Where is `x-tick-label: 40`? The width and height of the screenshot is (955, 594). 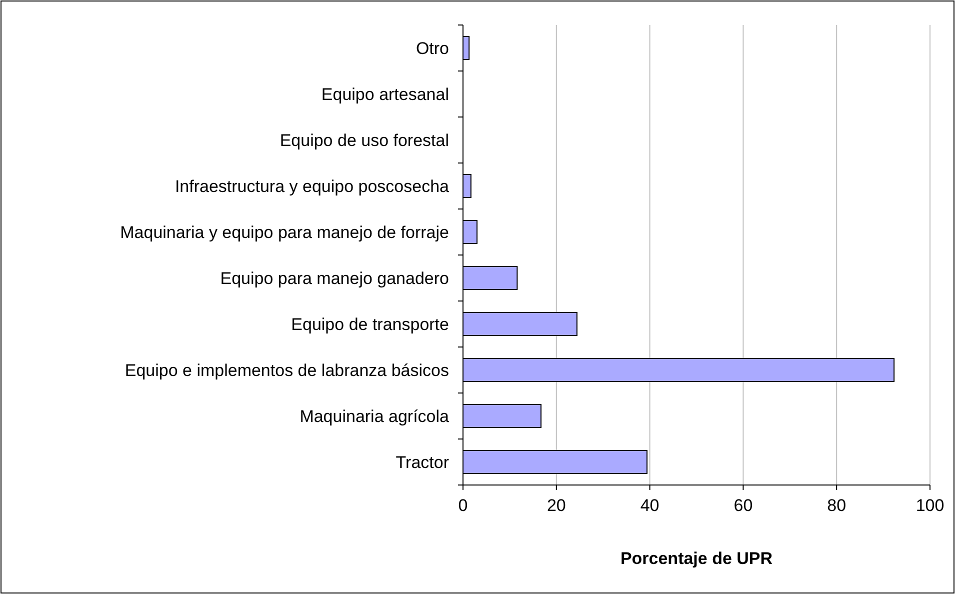
x-tick-label: 40 is located at coordinates (650, 505).